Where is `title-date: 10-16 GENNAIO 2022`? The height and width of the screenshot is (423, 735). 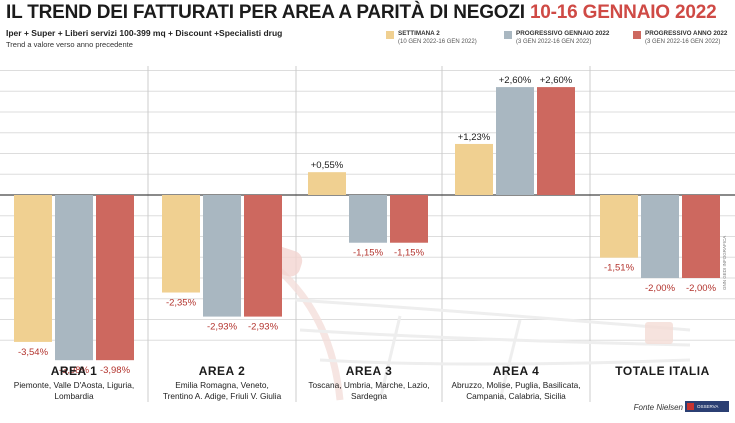
title-date: 10-16 GENNAIO 2022 is located at coordinates (623, 12).